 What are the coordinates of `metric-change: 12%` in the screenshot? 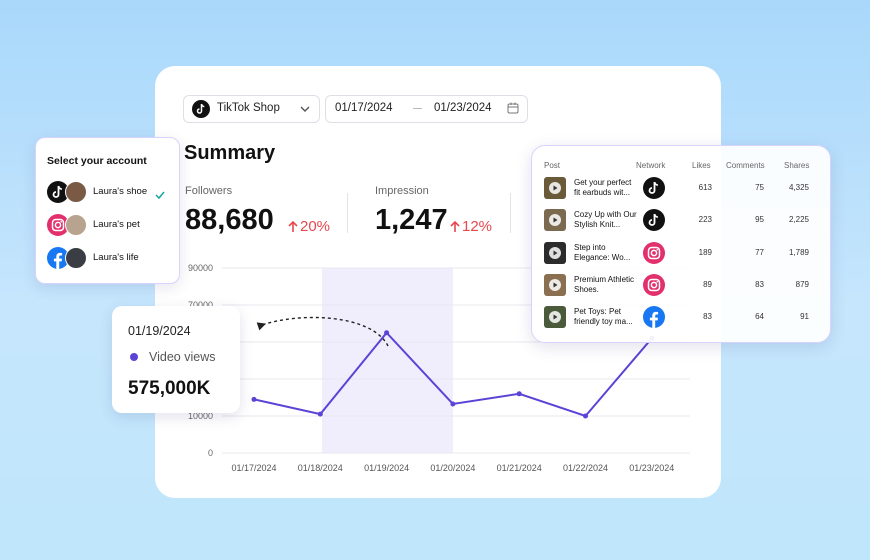 It's located at (471, 226).